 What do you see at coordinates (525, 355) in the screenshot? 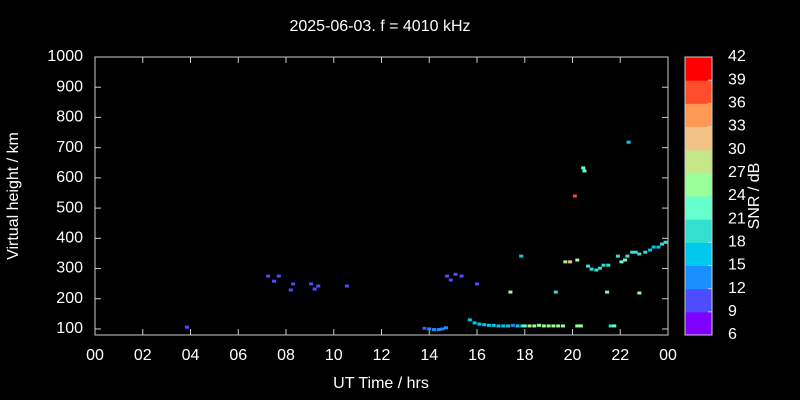
I see `x-tick-label: 18` at bounding box center [525, 355].